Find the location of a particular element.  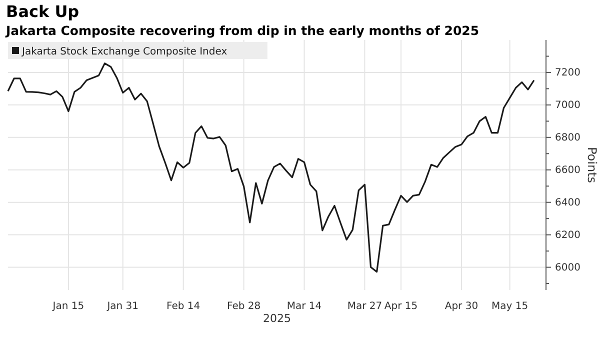

x-axis-title: 2025 is located at coordinates (277, 318).